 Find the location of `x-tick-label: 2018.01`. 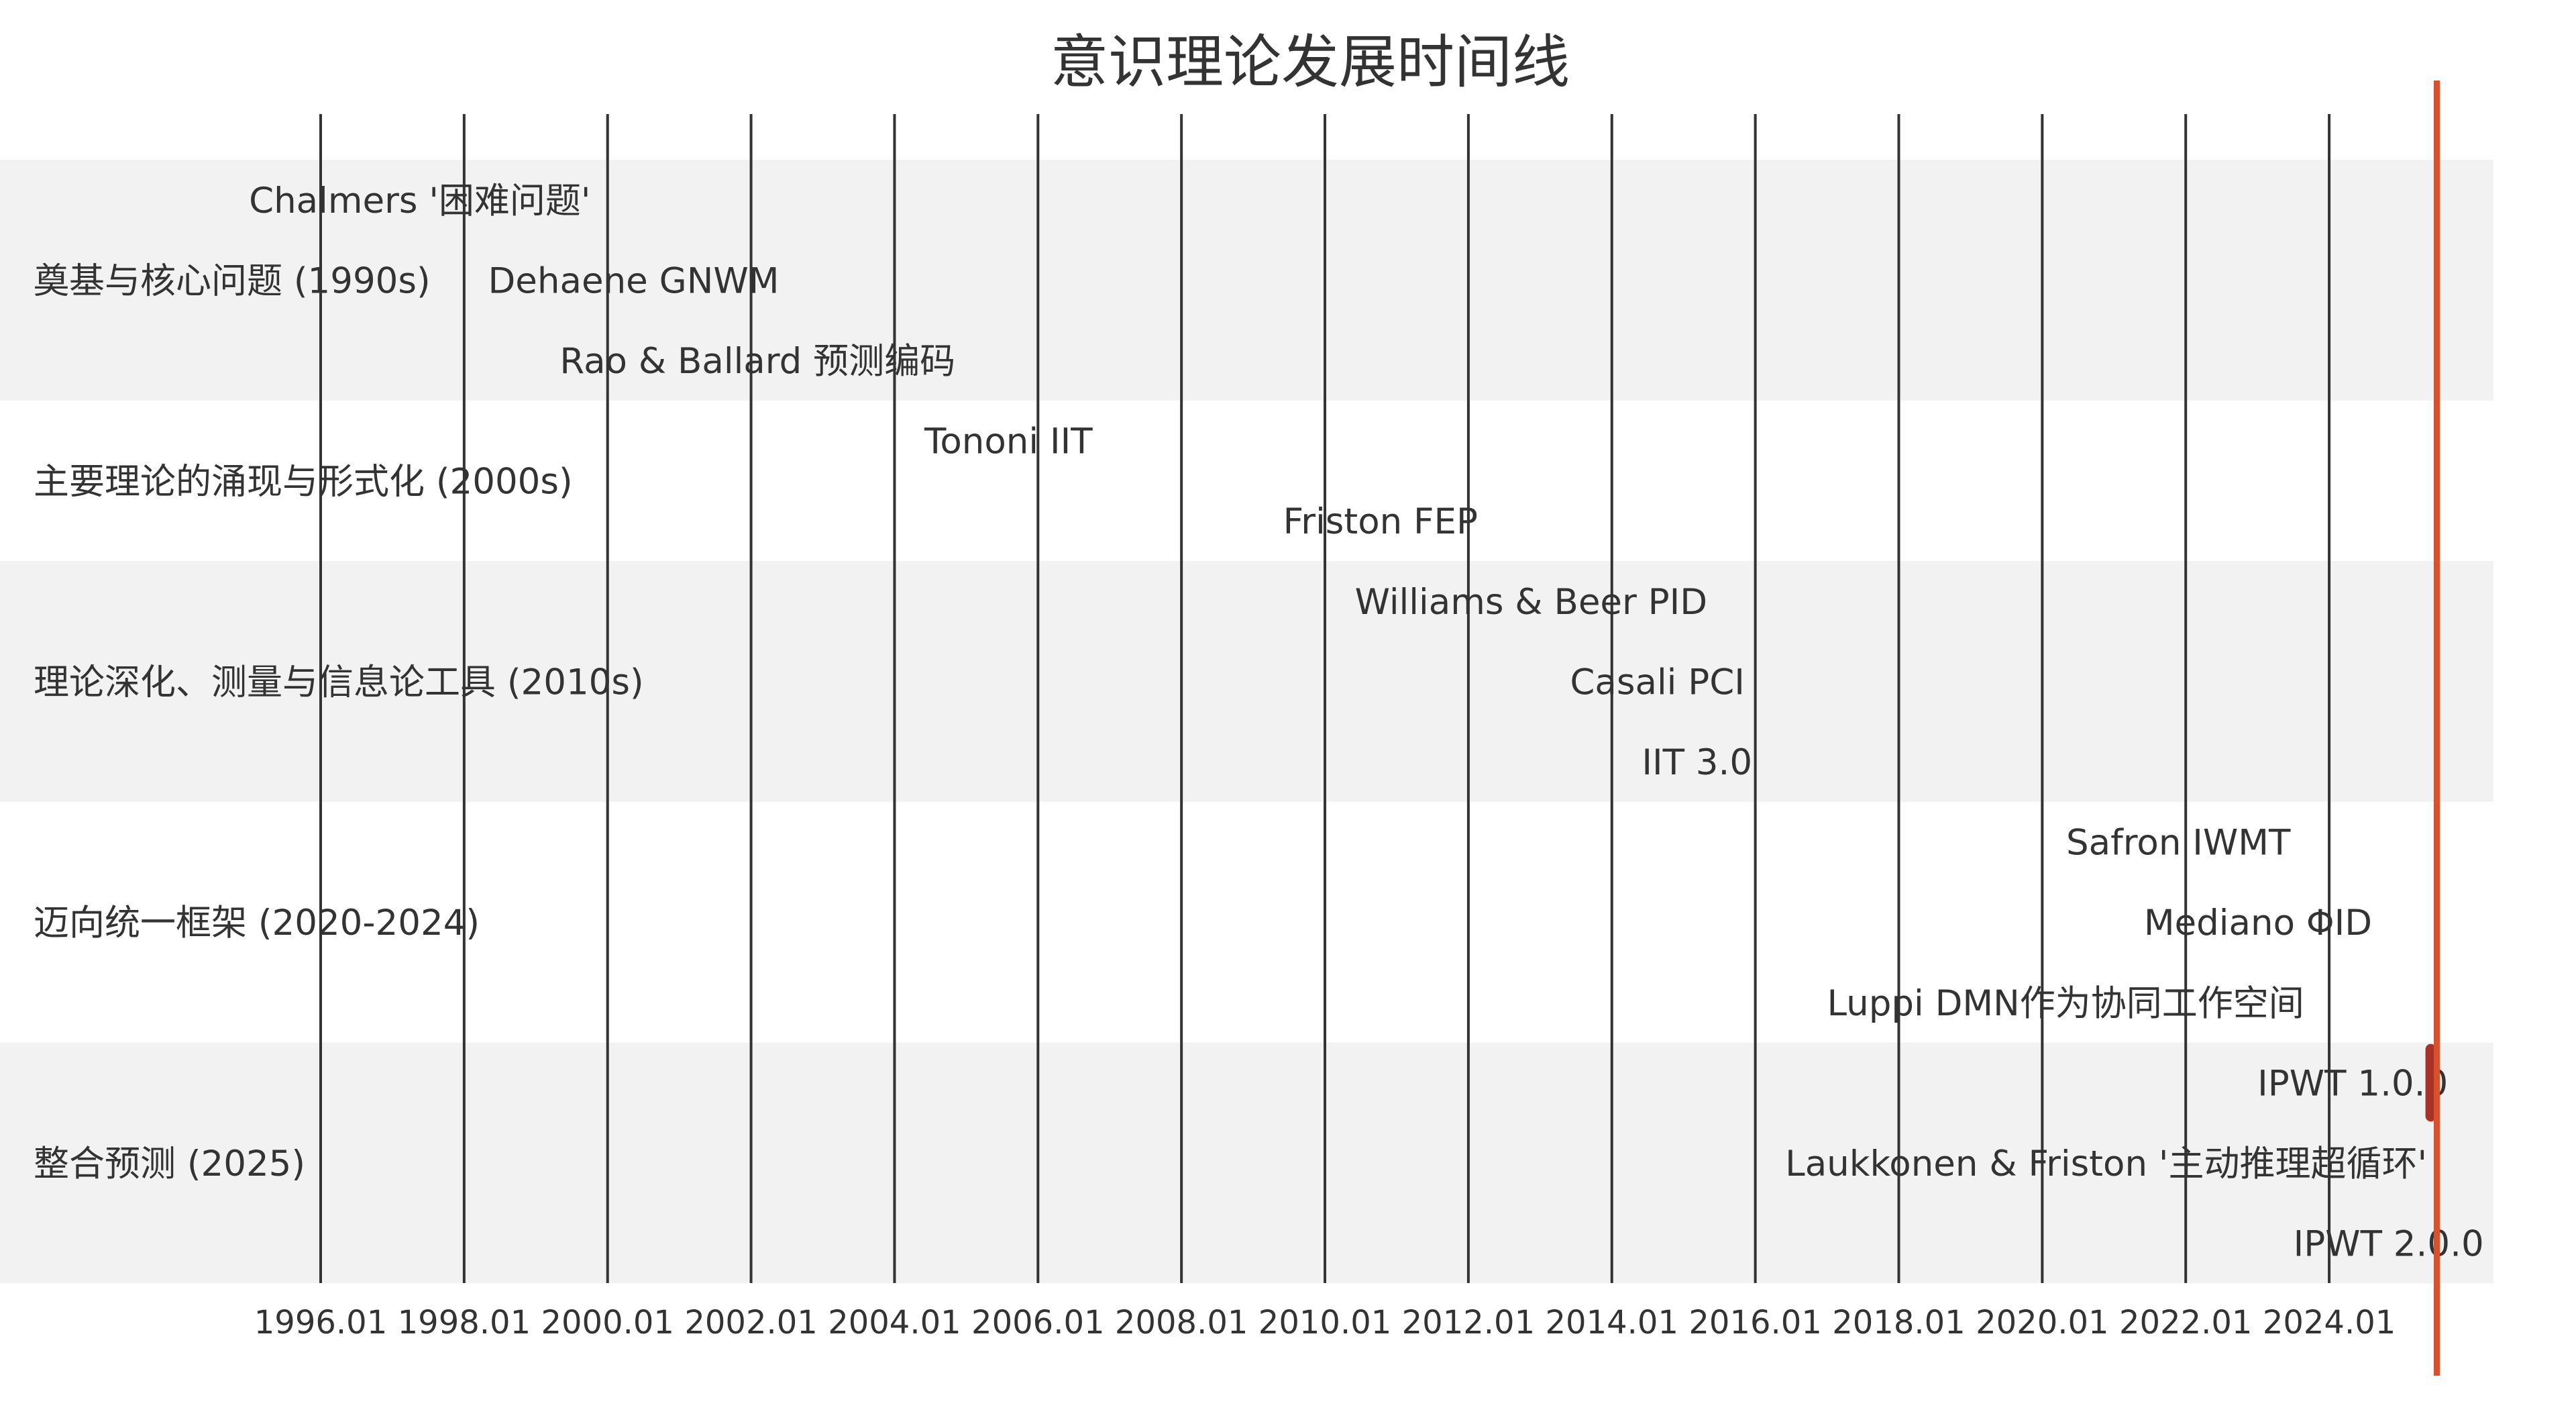

x-tick-label: 2018.01 is located at coordinates (1899, 1322).